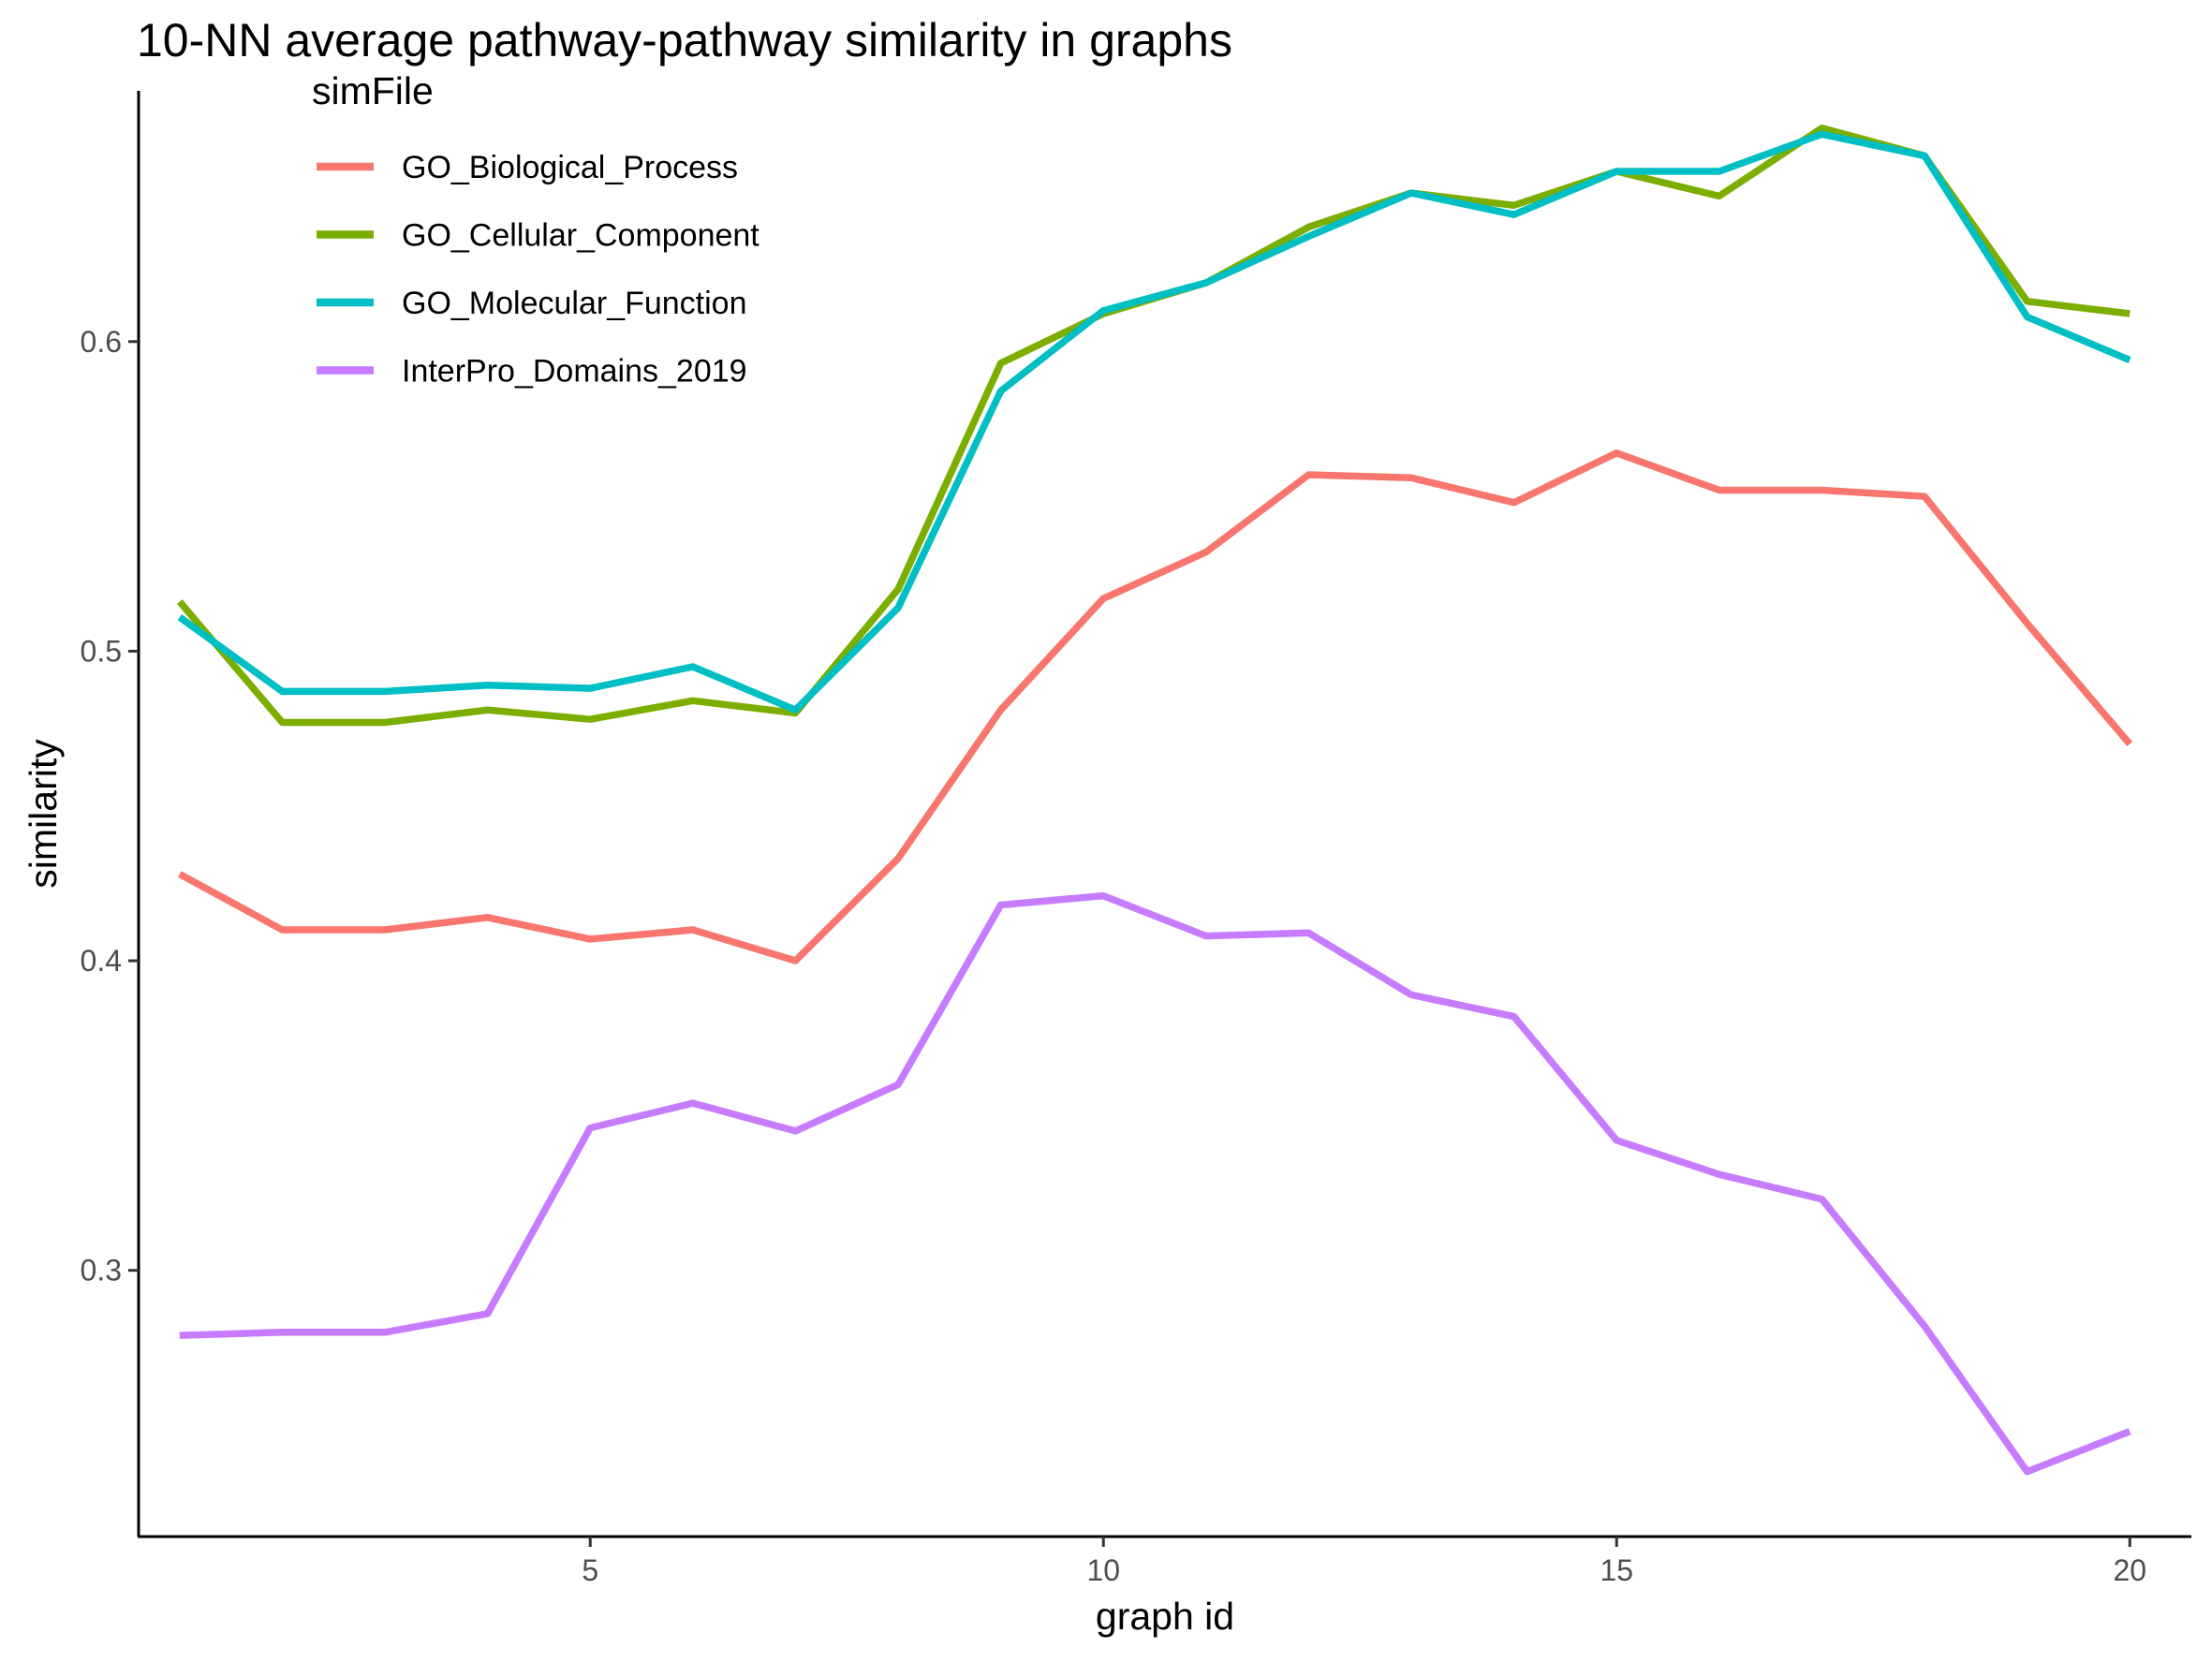 The height and width of the screenshot is (1663, 2212). I want to click on legend-label: InterPro_Domains_2019, so click(574, 372).